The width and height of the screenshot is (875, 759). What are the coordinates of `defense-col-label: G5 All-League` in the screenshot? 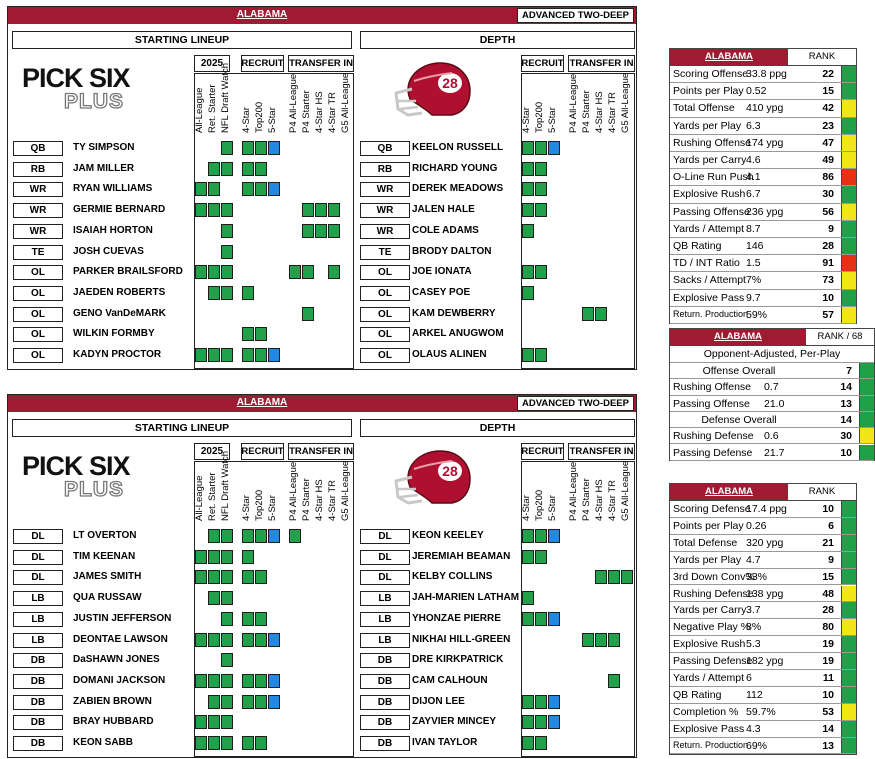 It's located at (345, 490).